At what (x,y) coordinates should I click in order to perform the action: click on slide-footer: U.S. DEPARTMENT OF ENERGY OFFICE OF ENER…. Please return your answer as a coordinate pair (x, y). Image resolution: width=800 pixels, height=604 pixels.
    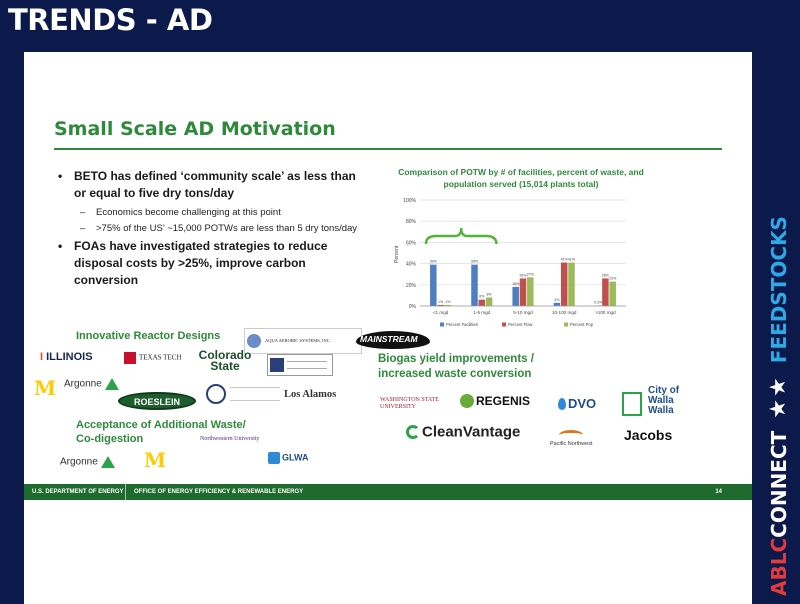
    Looking at the image, I should click on (388, 492).